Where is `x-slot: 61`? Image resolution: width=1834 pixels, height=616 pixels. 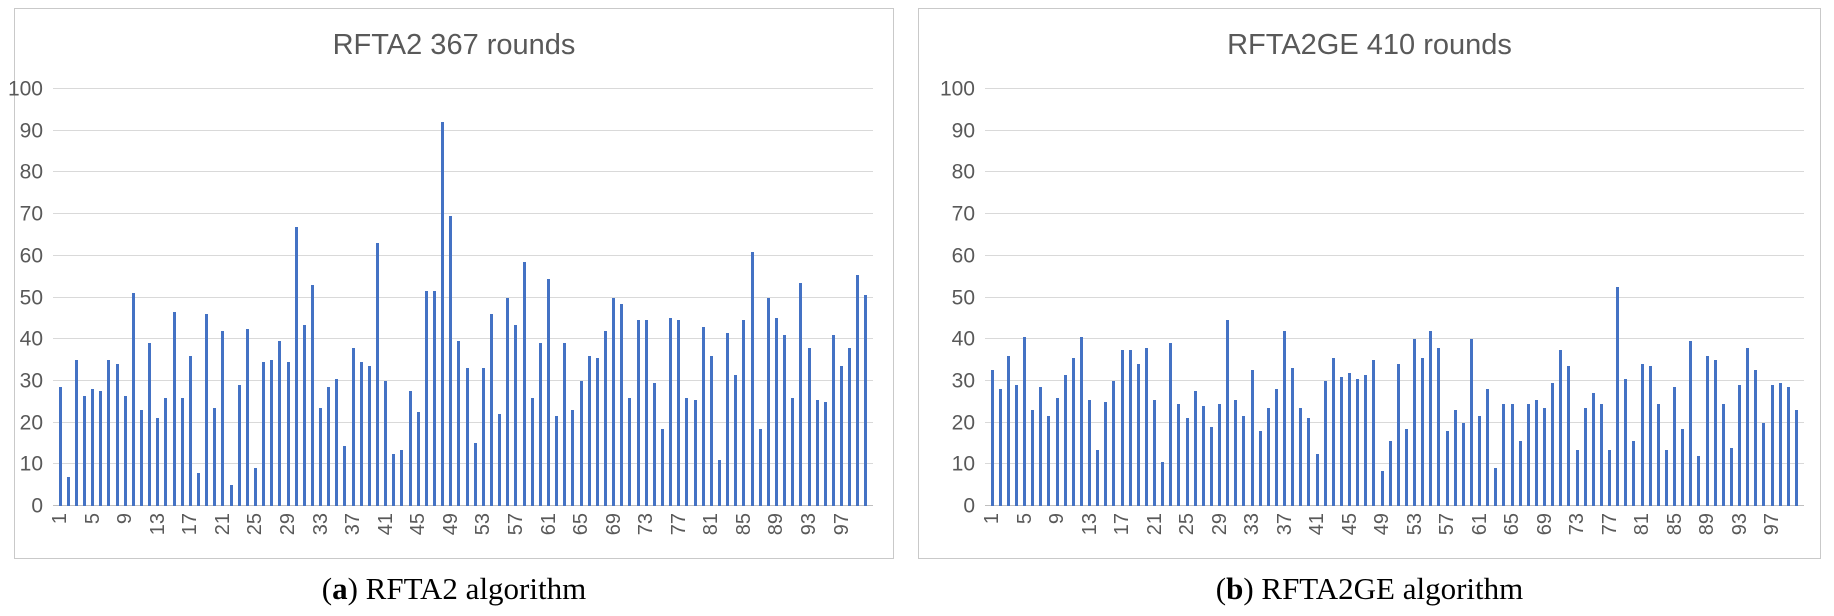
x-slot: 61 is located at coordinates (1480, 532).